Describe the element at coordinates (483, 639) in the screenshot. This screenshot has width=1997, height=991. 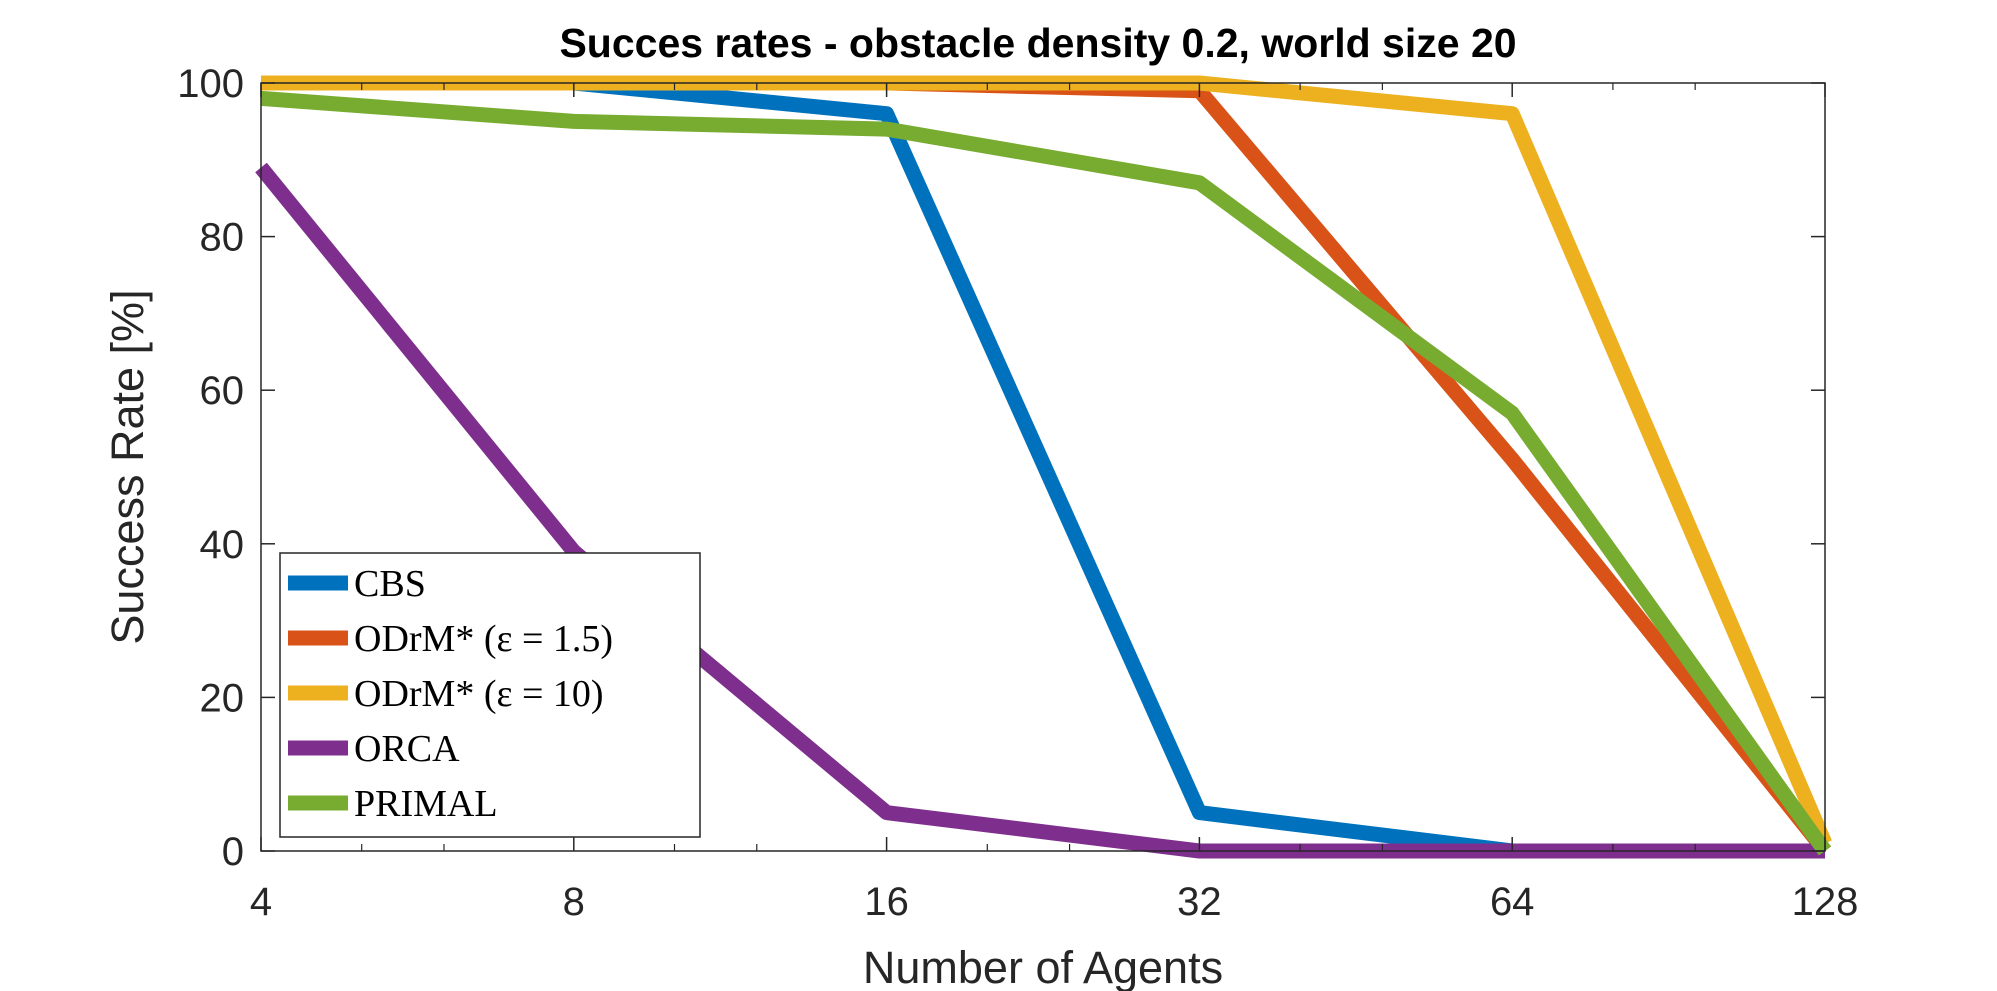
I see `legend-label: ODrM* (ε = 1.5)` at that location.